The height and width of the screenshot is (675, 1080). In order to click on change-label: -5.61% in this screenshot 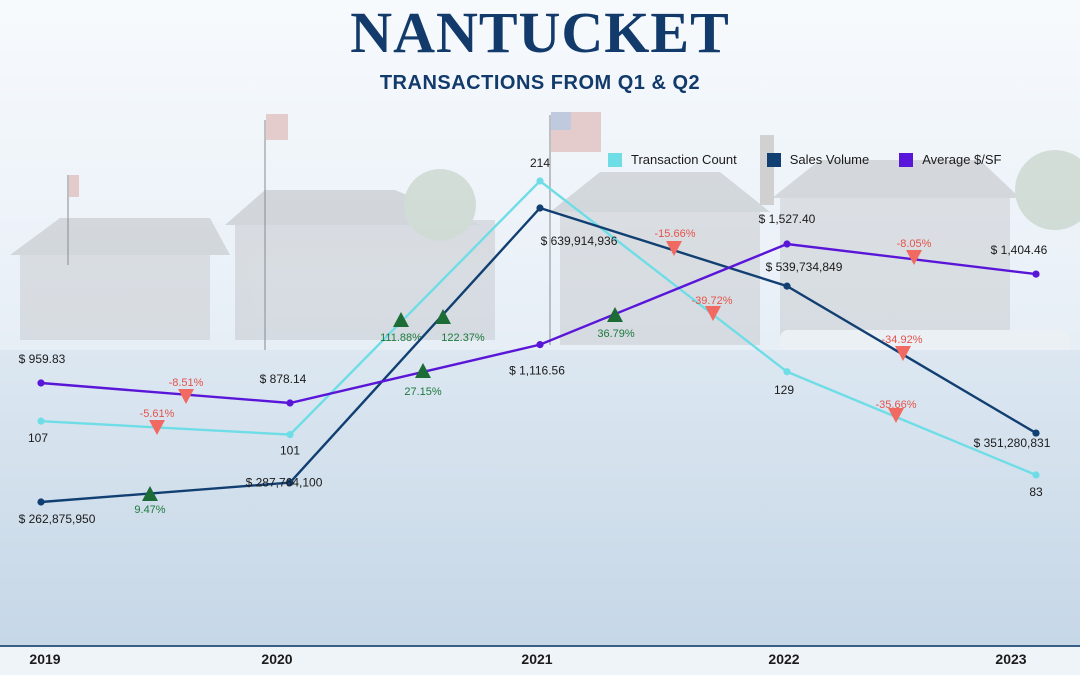, I will do `click(157, 414)`.